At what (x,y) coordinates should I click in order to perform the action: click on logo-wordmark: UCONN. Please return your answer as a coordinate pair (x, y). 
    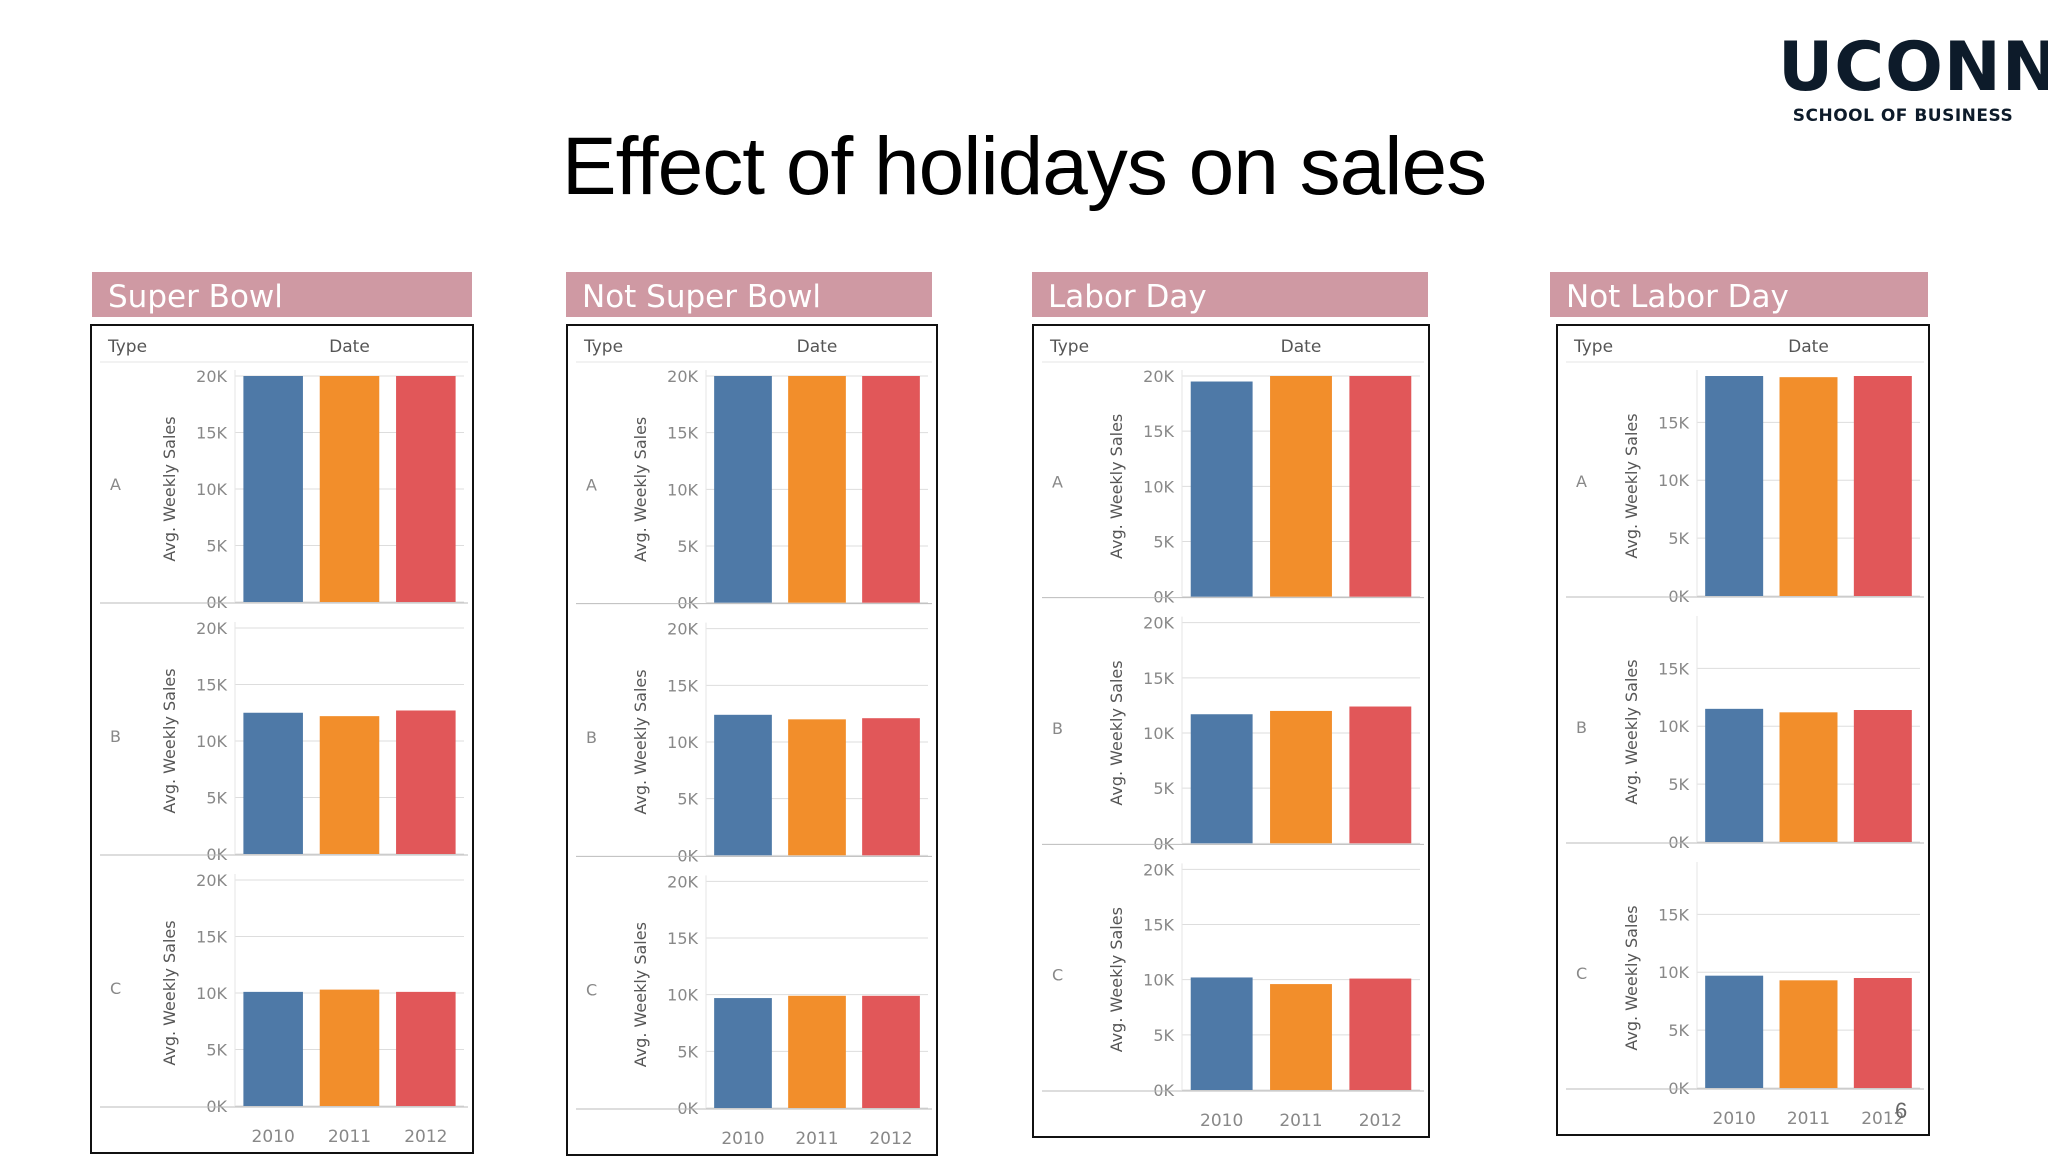
    Looking at the image, I should click on (1913, 67).